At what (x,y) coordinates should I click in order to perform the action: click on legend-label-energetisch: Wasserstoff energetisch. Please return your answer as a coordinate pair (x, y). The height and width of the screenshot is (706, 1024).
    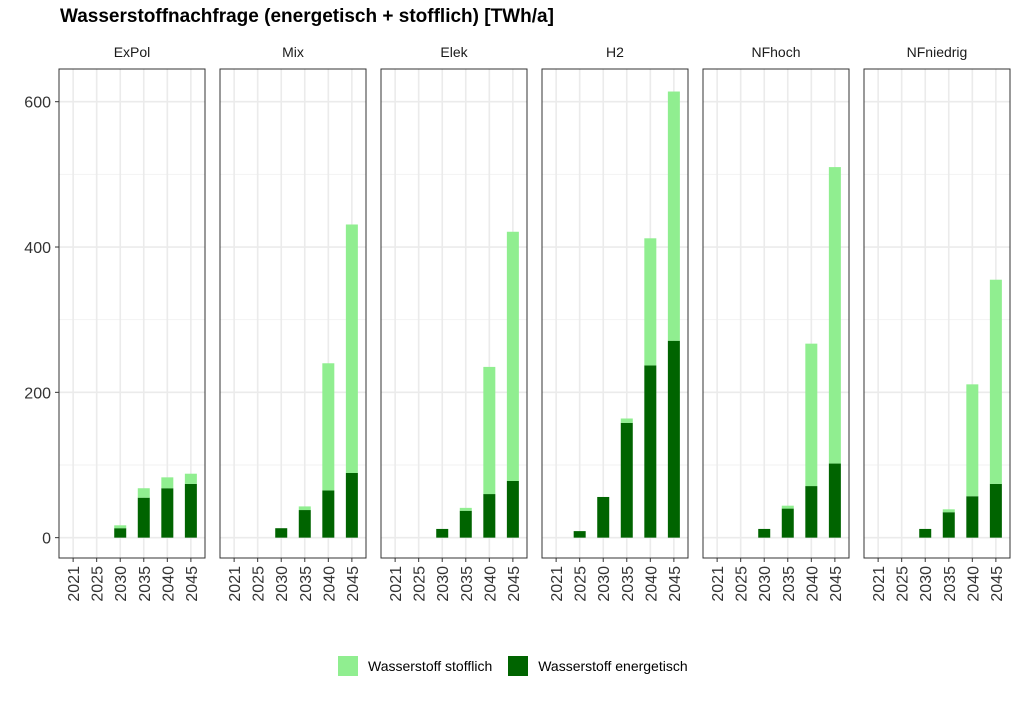
    Looking at the image, I should click on (613, 666).